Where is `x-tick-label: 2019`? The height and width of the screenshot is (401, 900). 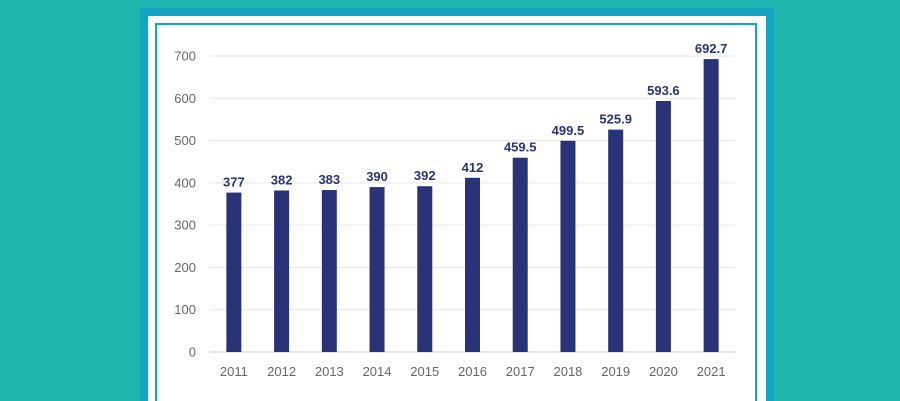 x-tick-label: 2019 is located at coordinates (615, 371).